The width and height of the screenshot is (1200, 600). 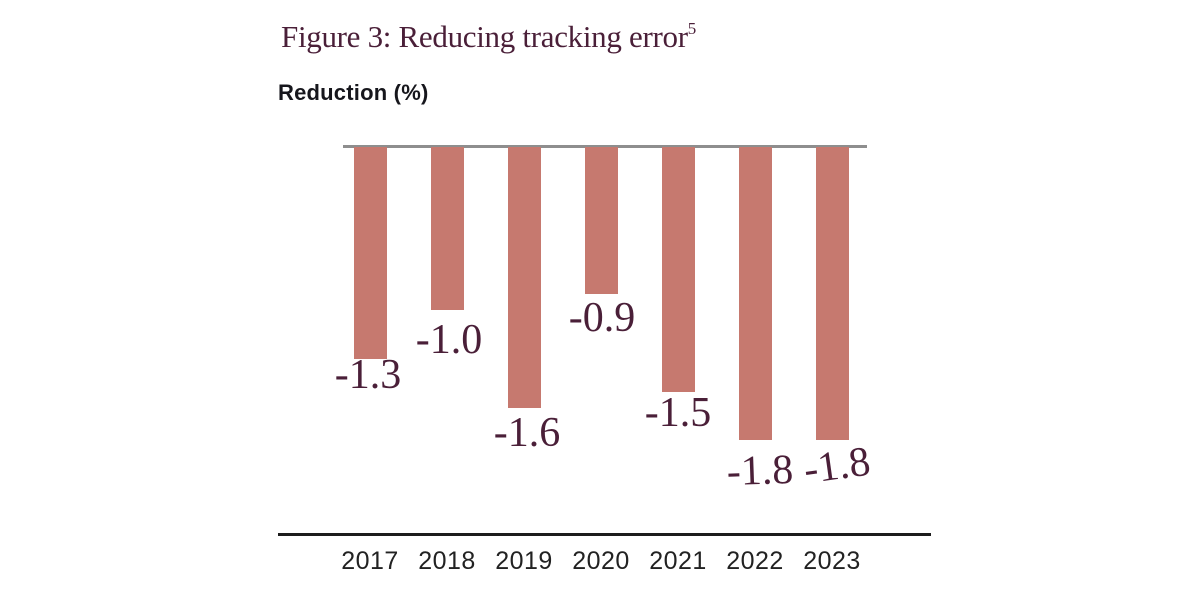 I want to click on value-label-2023: -1.8, so click(x=837, y=466).